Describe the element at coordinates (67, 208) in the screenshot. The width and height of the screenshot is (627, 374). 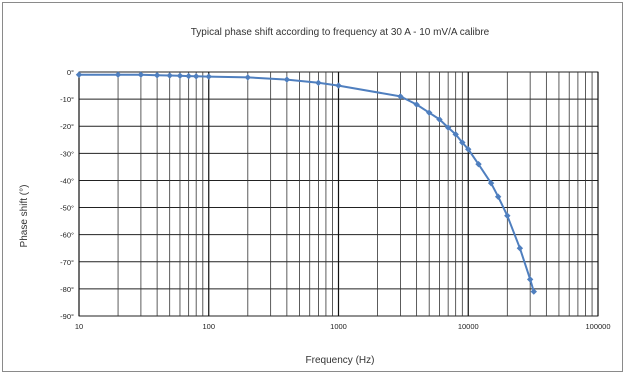
I see `y-tick-label: -50°` at that location.